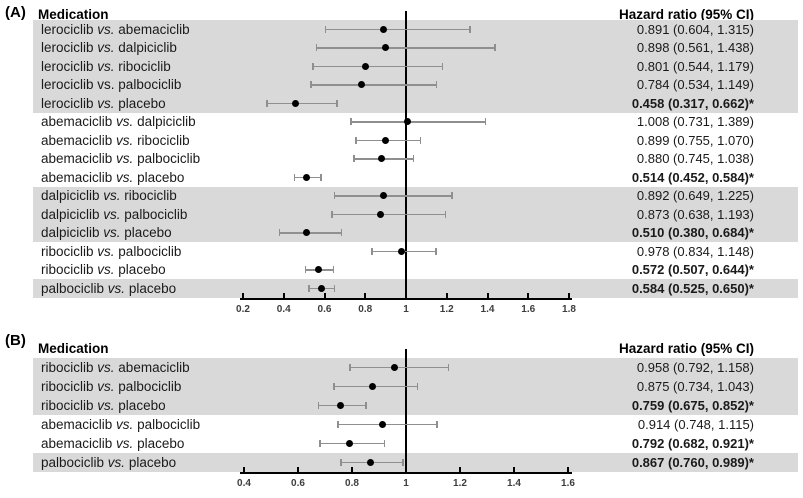 Image resolution: width=803 pixels, height=498 pixels. Describe the element at coordinates (692, 233) in the screenshot. I see `hazard-ratio-value: 0.510 (0.380, 0.684)*` at that location.